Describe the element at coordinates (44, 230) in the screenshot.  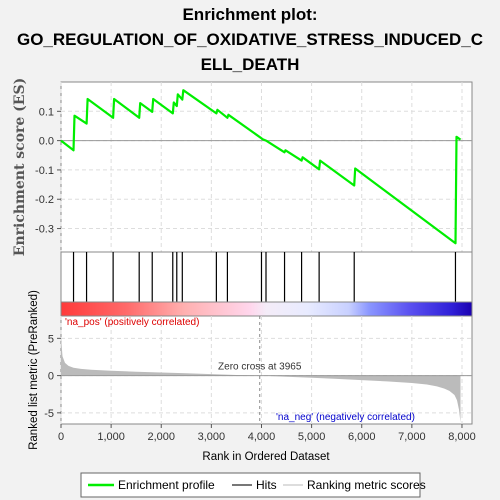
I see `es-y-tick-label: -0.3` at that location.